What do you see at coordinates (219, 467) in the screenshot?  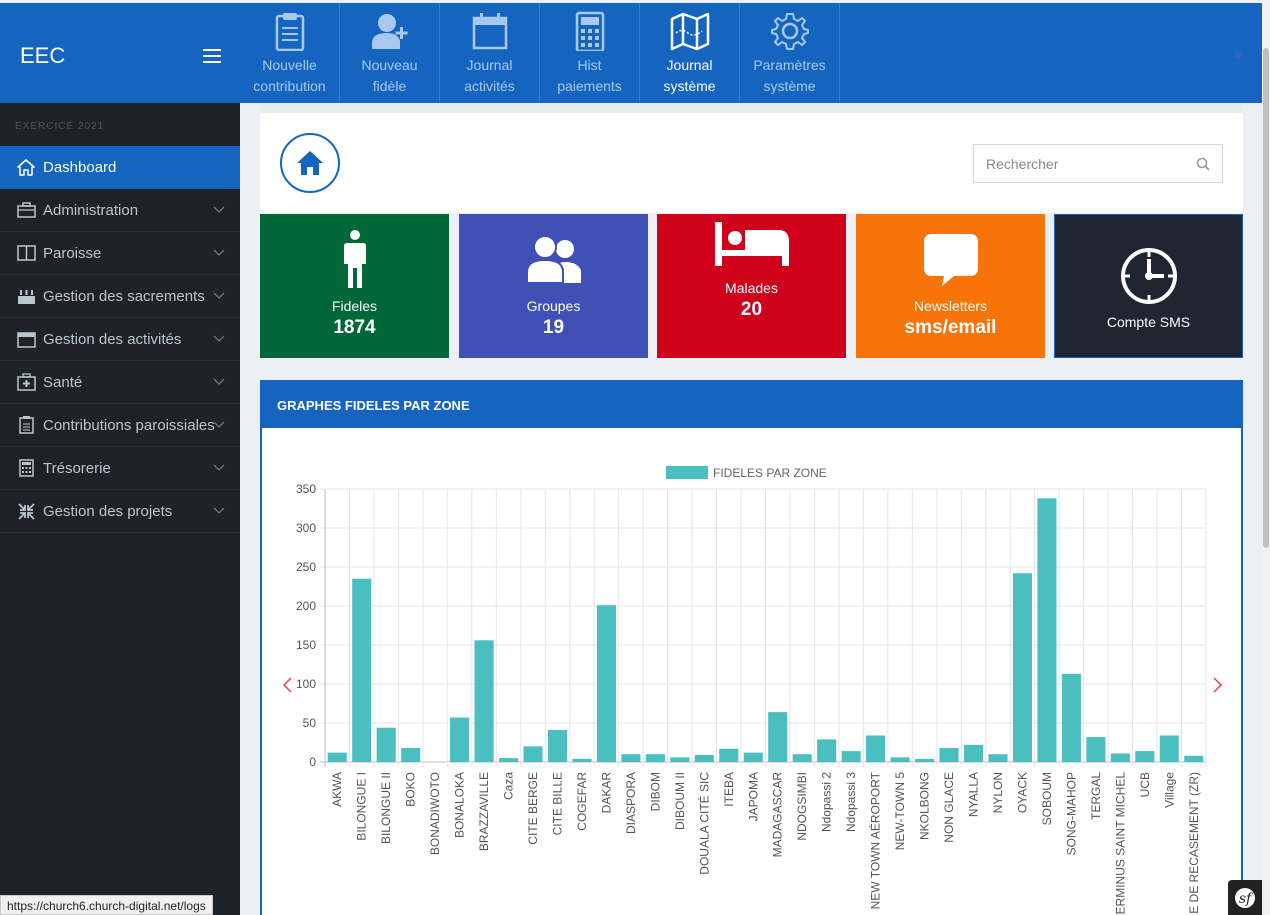 I see `chevron-down-icon` at bounding box center [219, 467].